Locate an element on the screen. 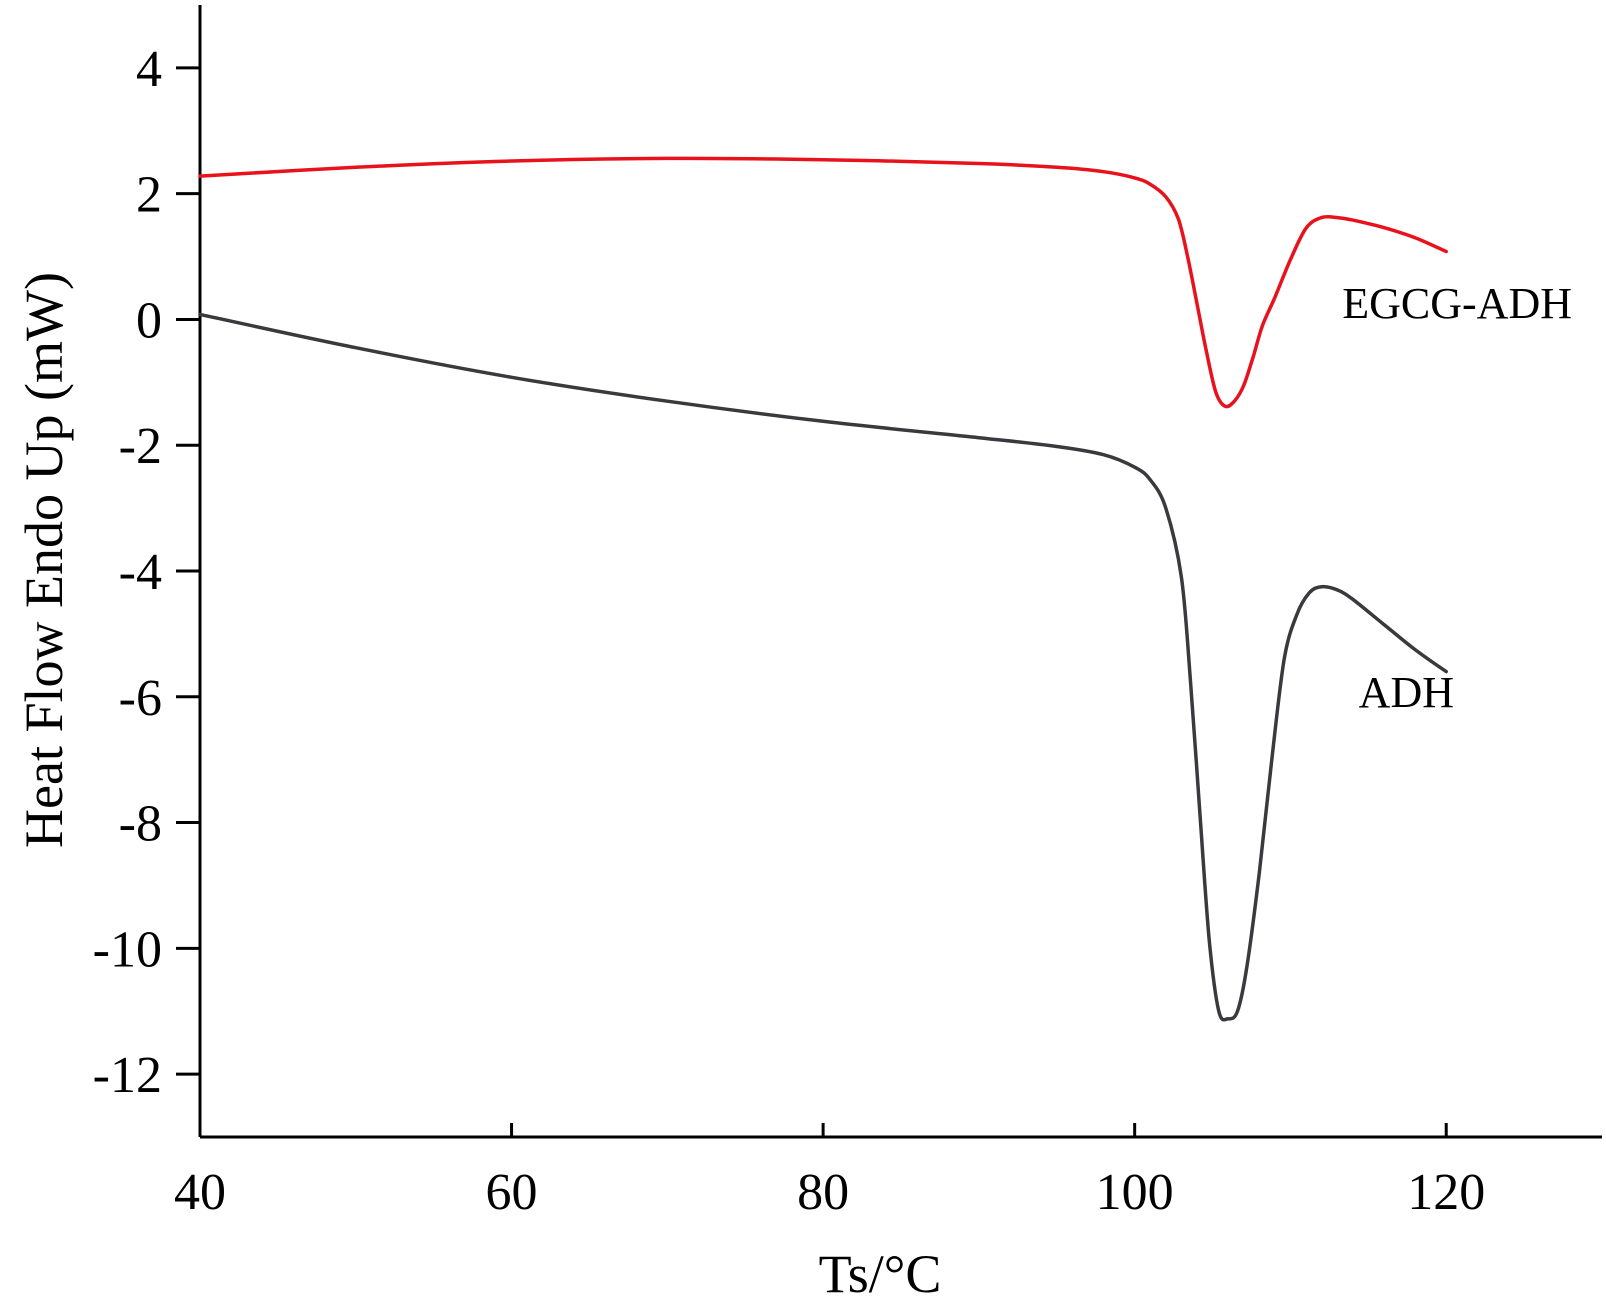 The image size is (1606, 1313). y-tick-label: -6 is located at coordinates (140, 698).